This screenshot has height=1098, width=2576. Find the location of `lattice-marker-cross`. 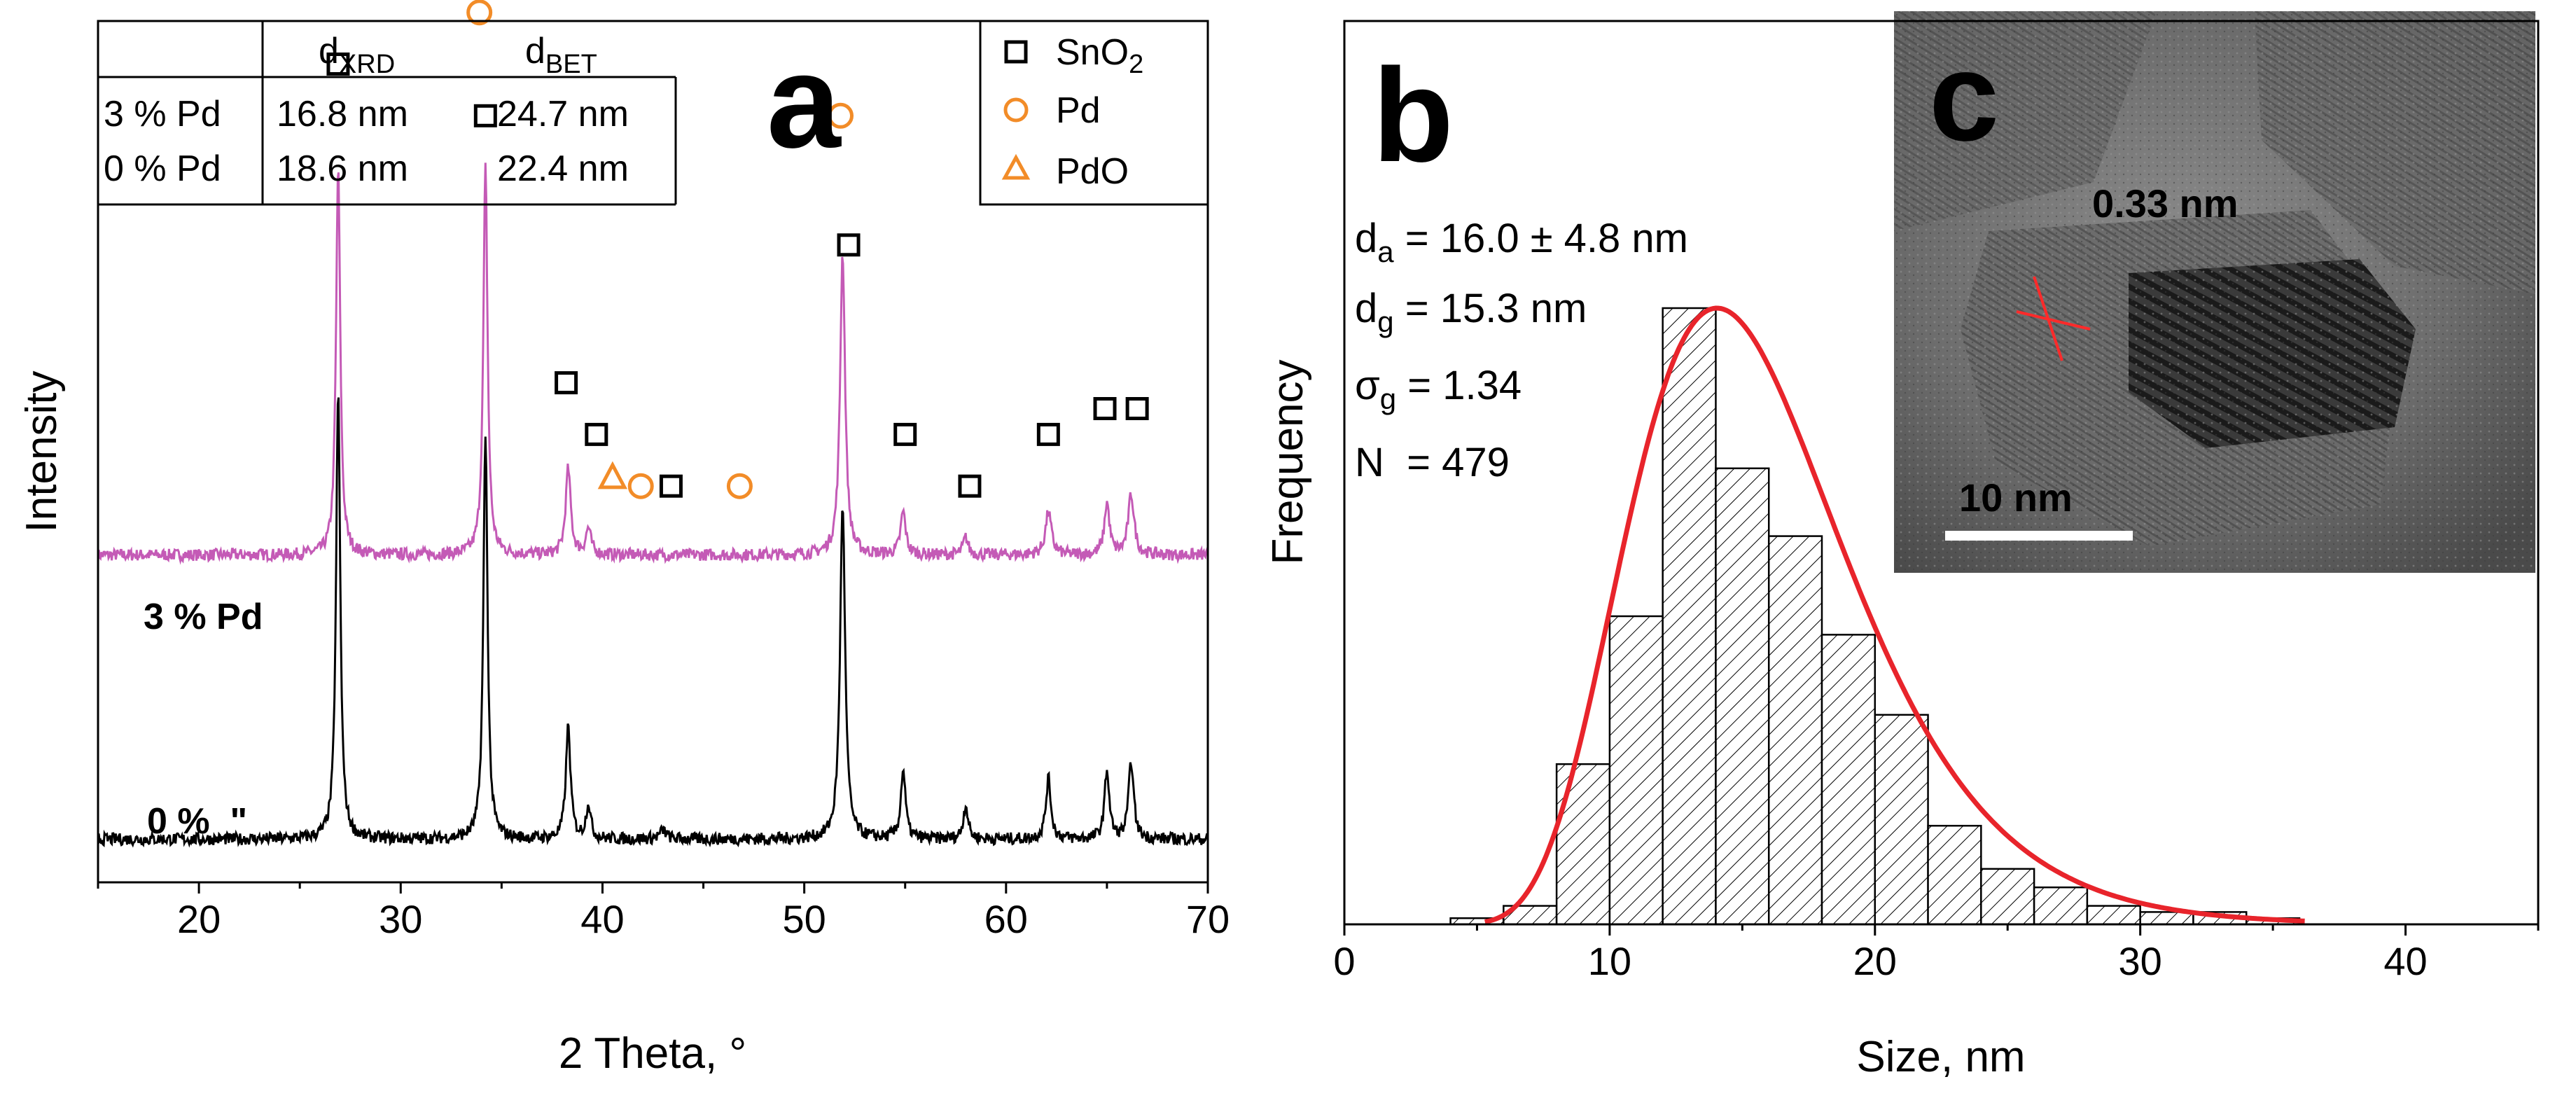

lattice-marker-cross is located at coordinates (2053, 320).